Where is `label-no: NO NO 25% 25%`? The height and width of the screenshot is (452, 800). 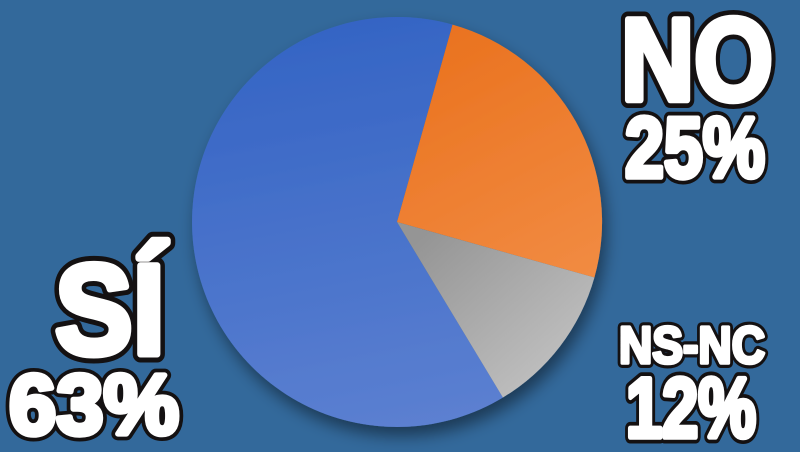 label-no: NO NO 25% 25% is located at coordinates (697, 101).